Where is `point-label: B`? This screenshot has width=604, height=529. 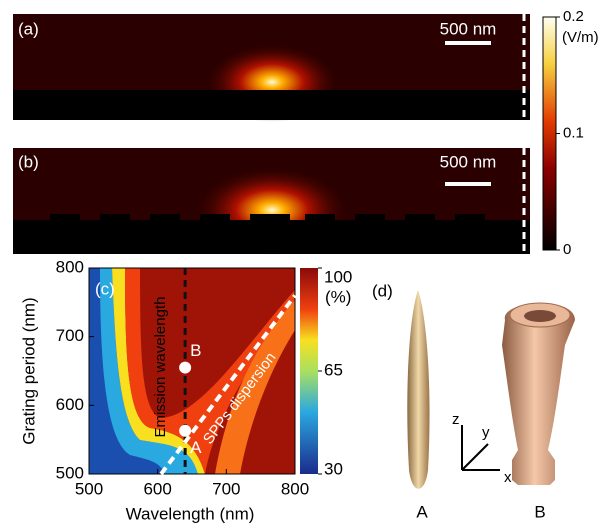 point-label: B is located at coordinates (195, 350).